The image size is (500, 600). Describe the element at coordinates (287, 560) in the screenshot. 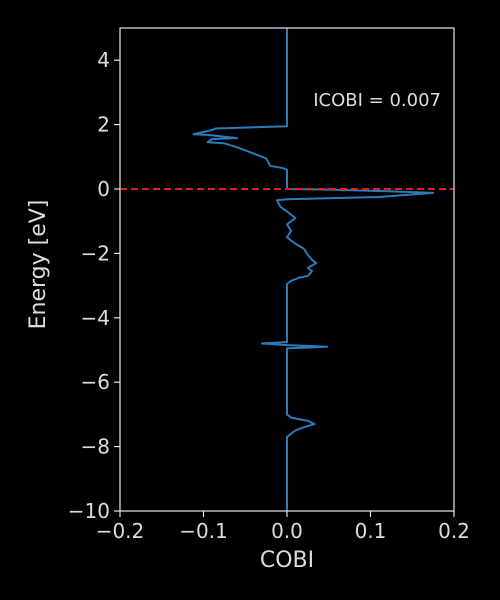

I see `x-axis-label: COBI` at that location.